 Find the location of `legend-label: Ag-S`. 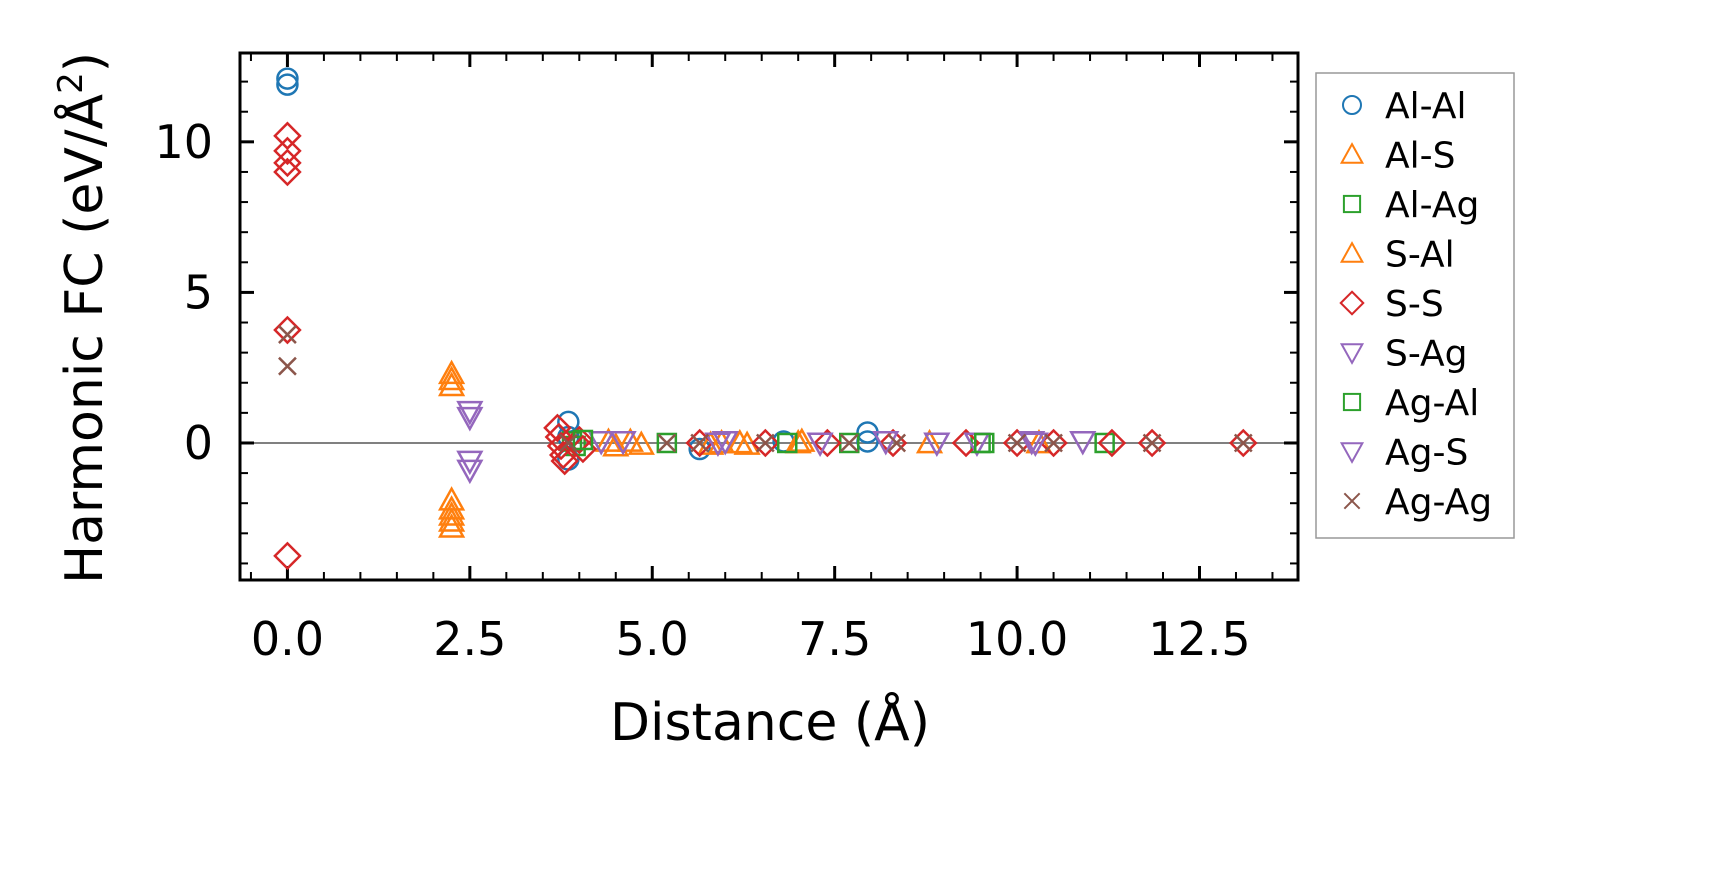

legend-label: Ag-S is located at coordinates (1426, 453).